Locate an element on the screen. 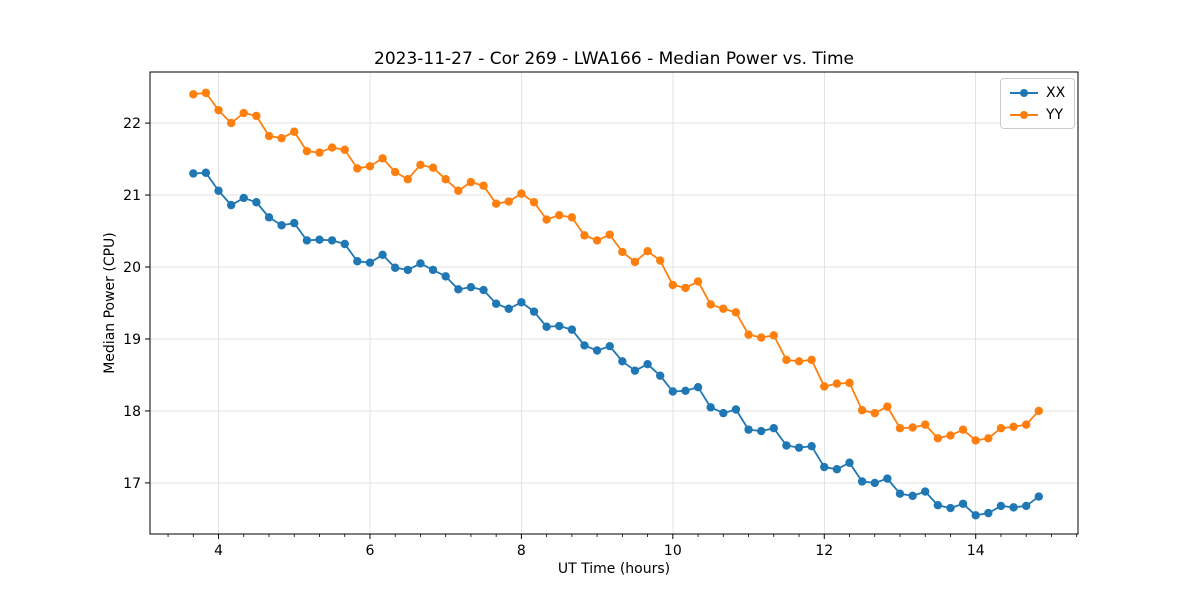 This screenshot has height=600, width=1200. legend: XX YY is located at coordinates (1038, 103).